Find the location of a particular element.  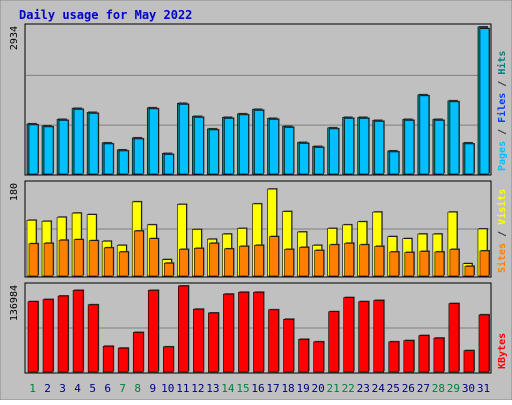

legend-hits: Pages / Files / Hits is located at coordinates (502, 111).